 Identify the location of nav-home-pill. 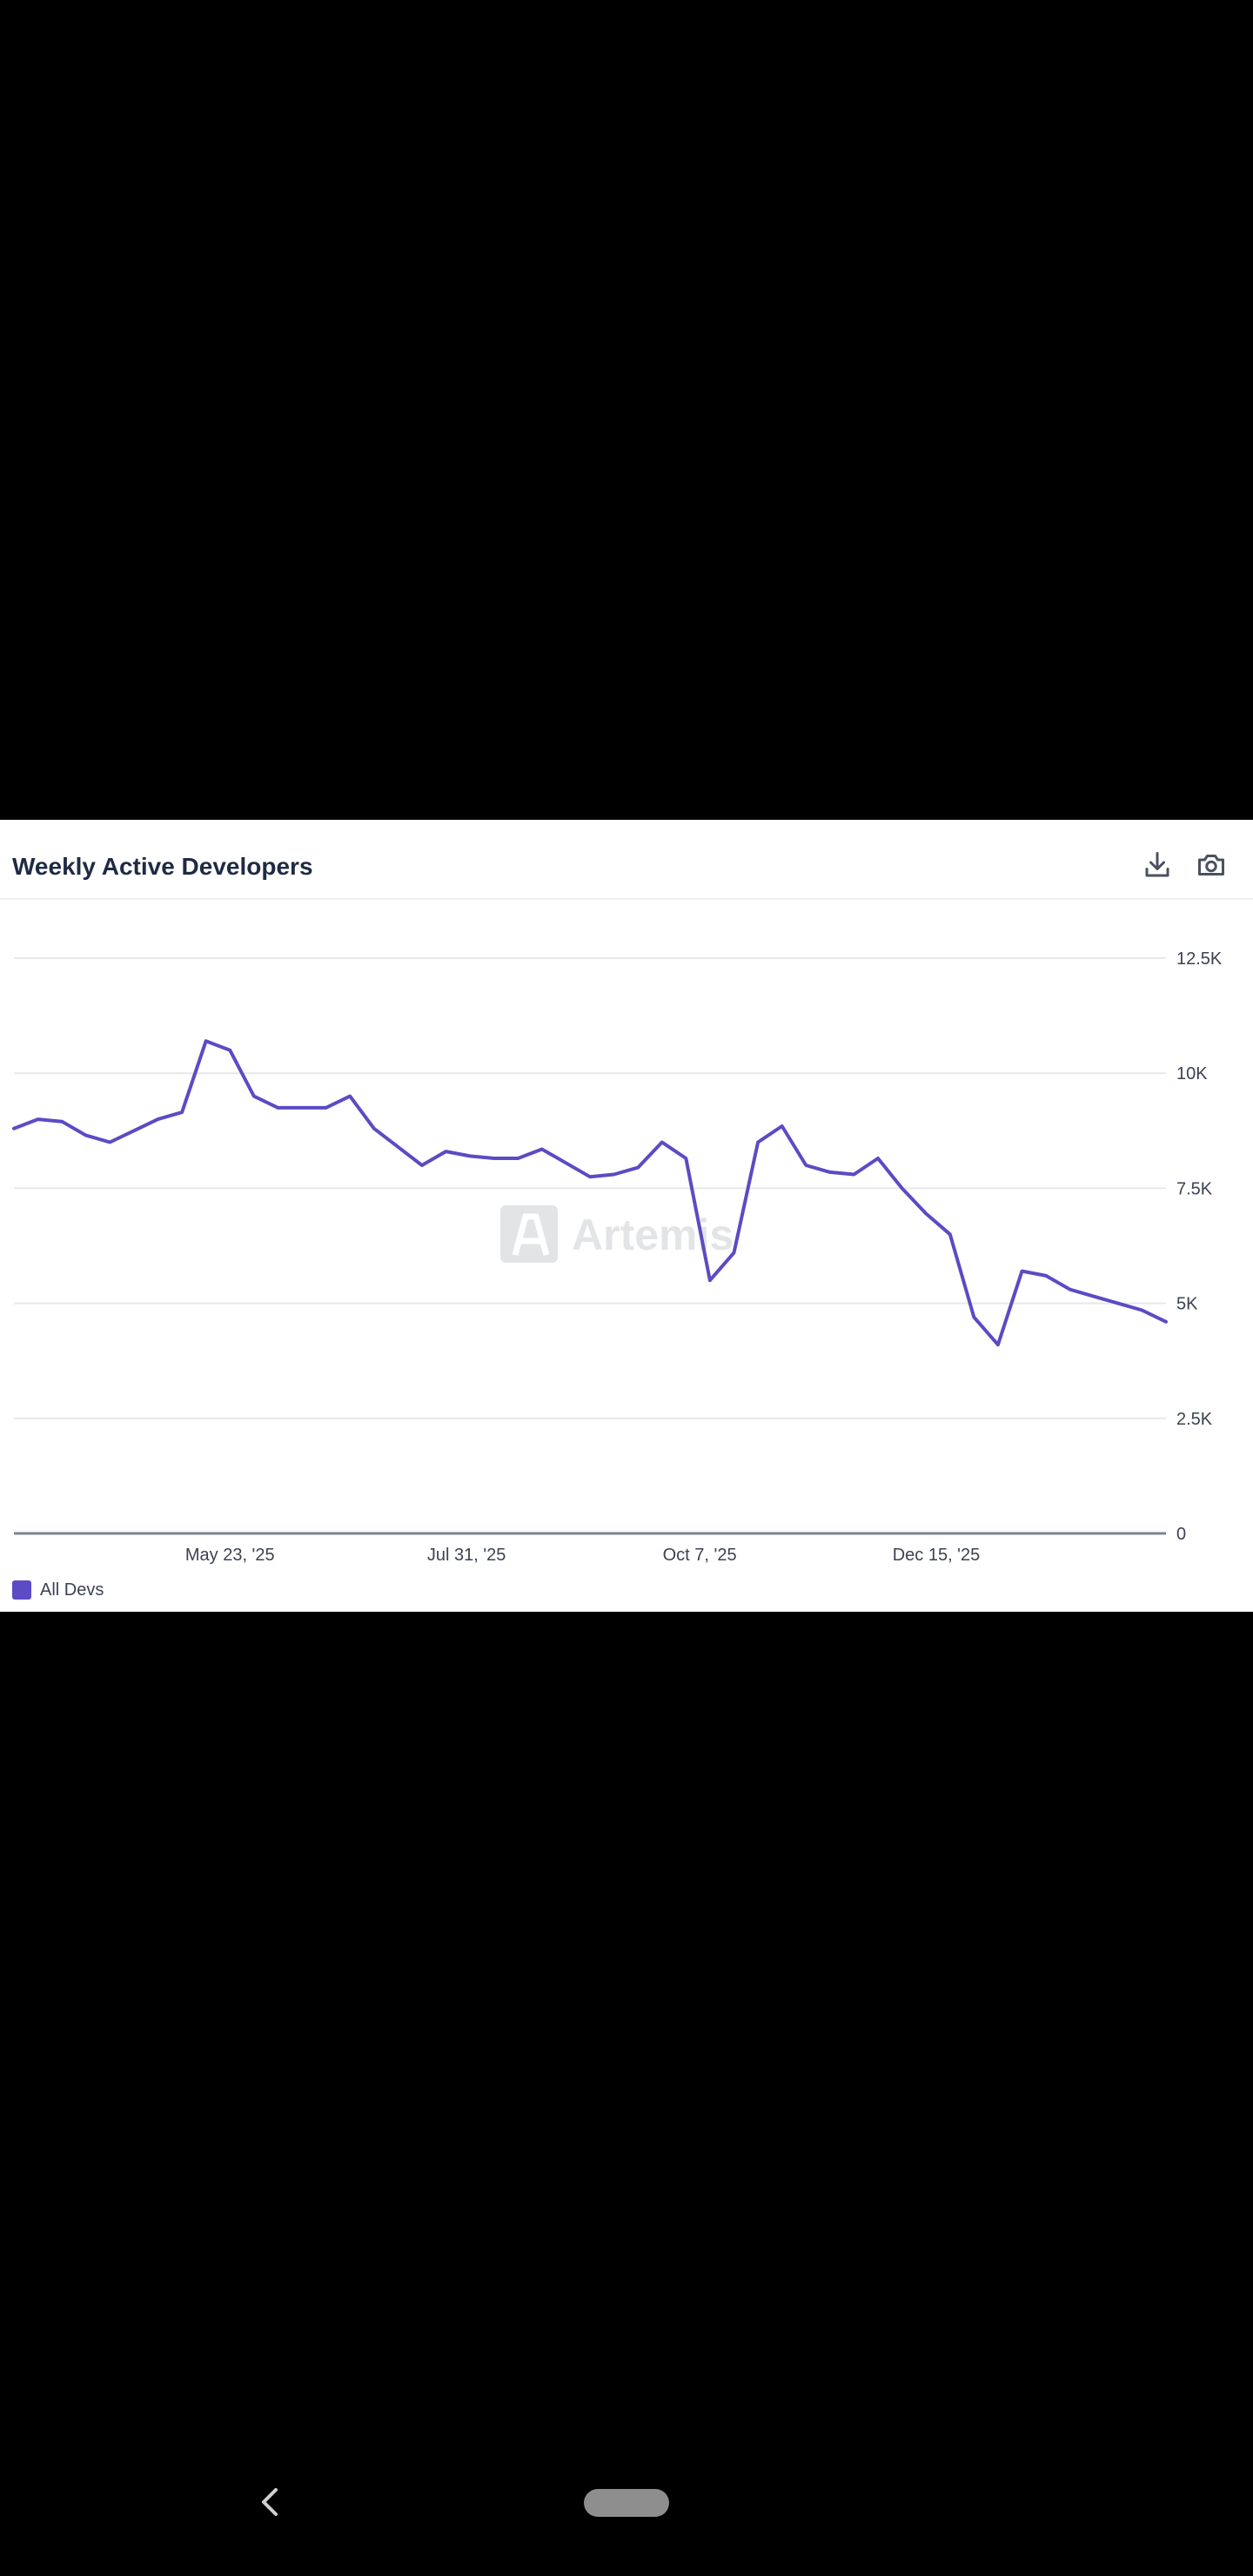
(626, 2503).